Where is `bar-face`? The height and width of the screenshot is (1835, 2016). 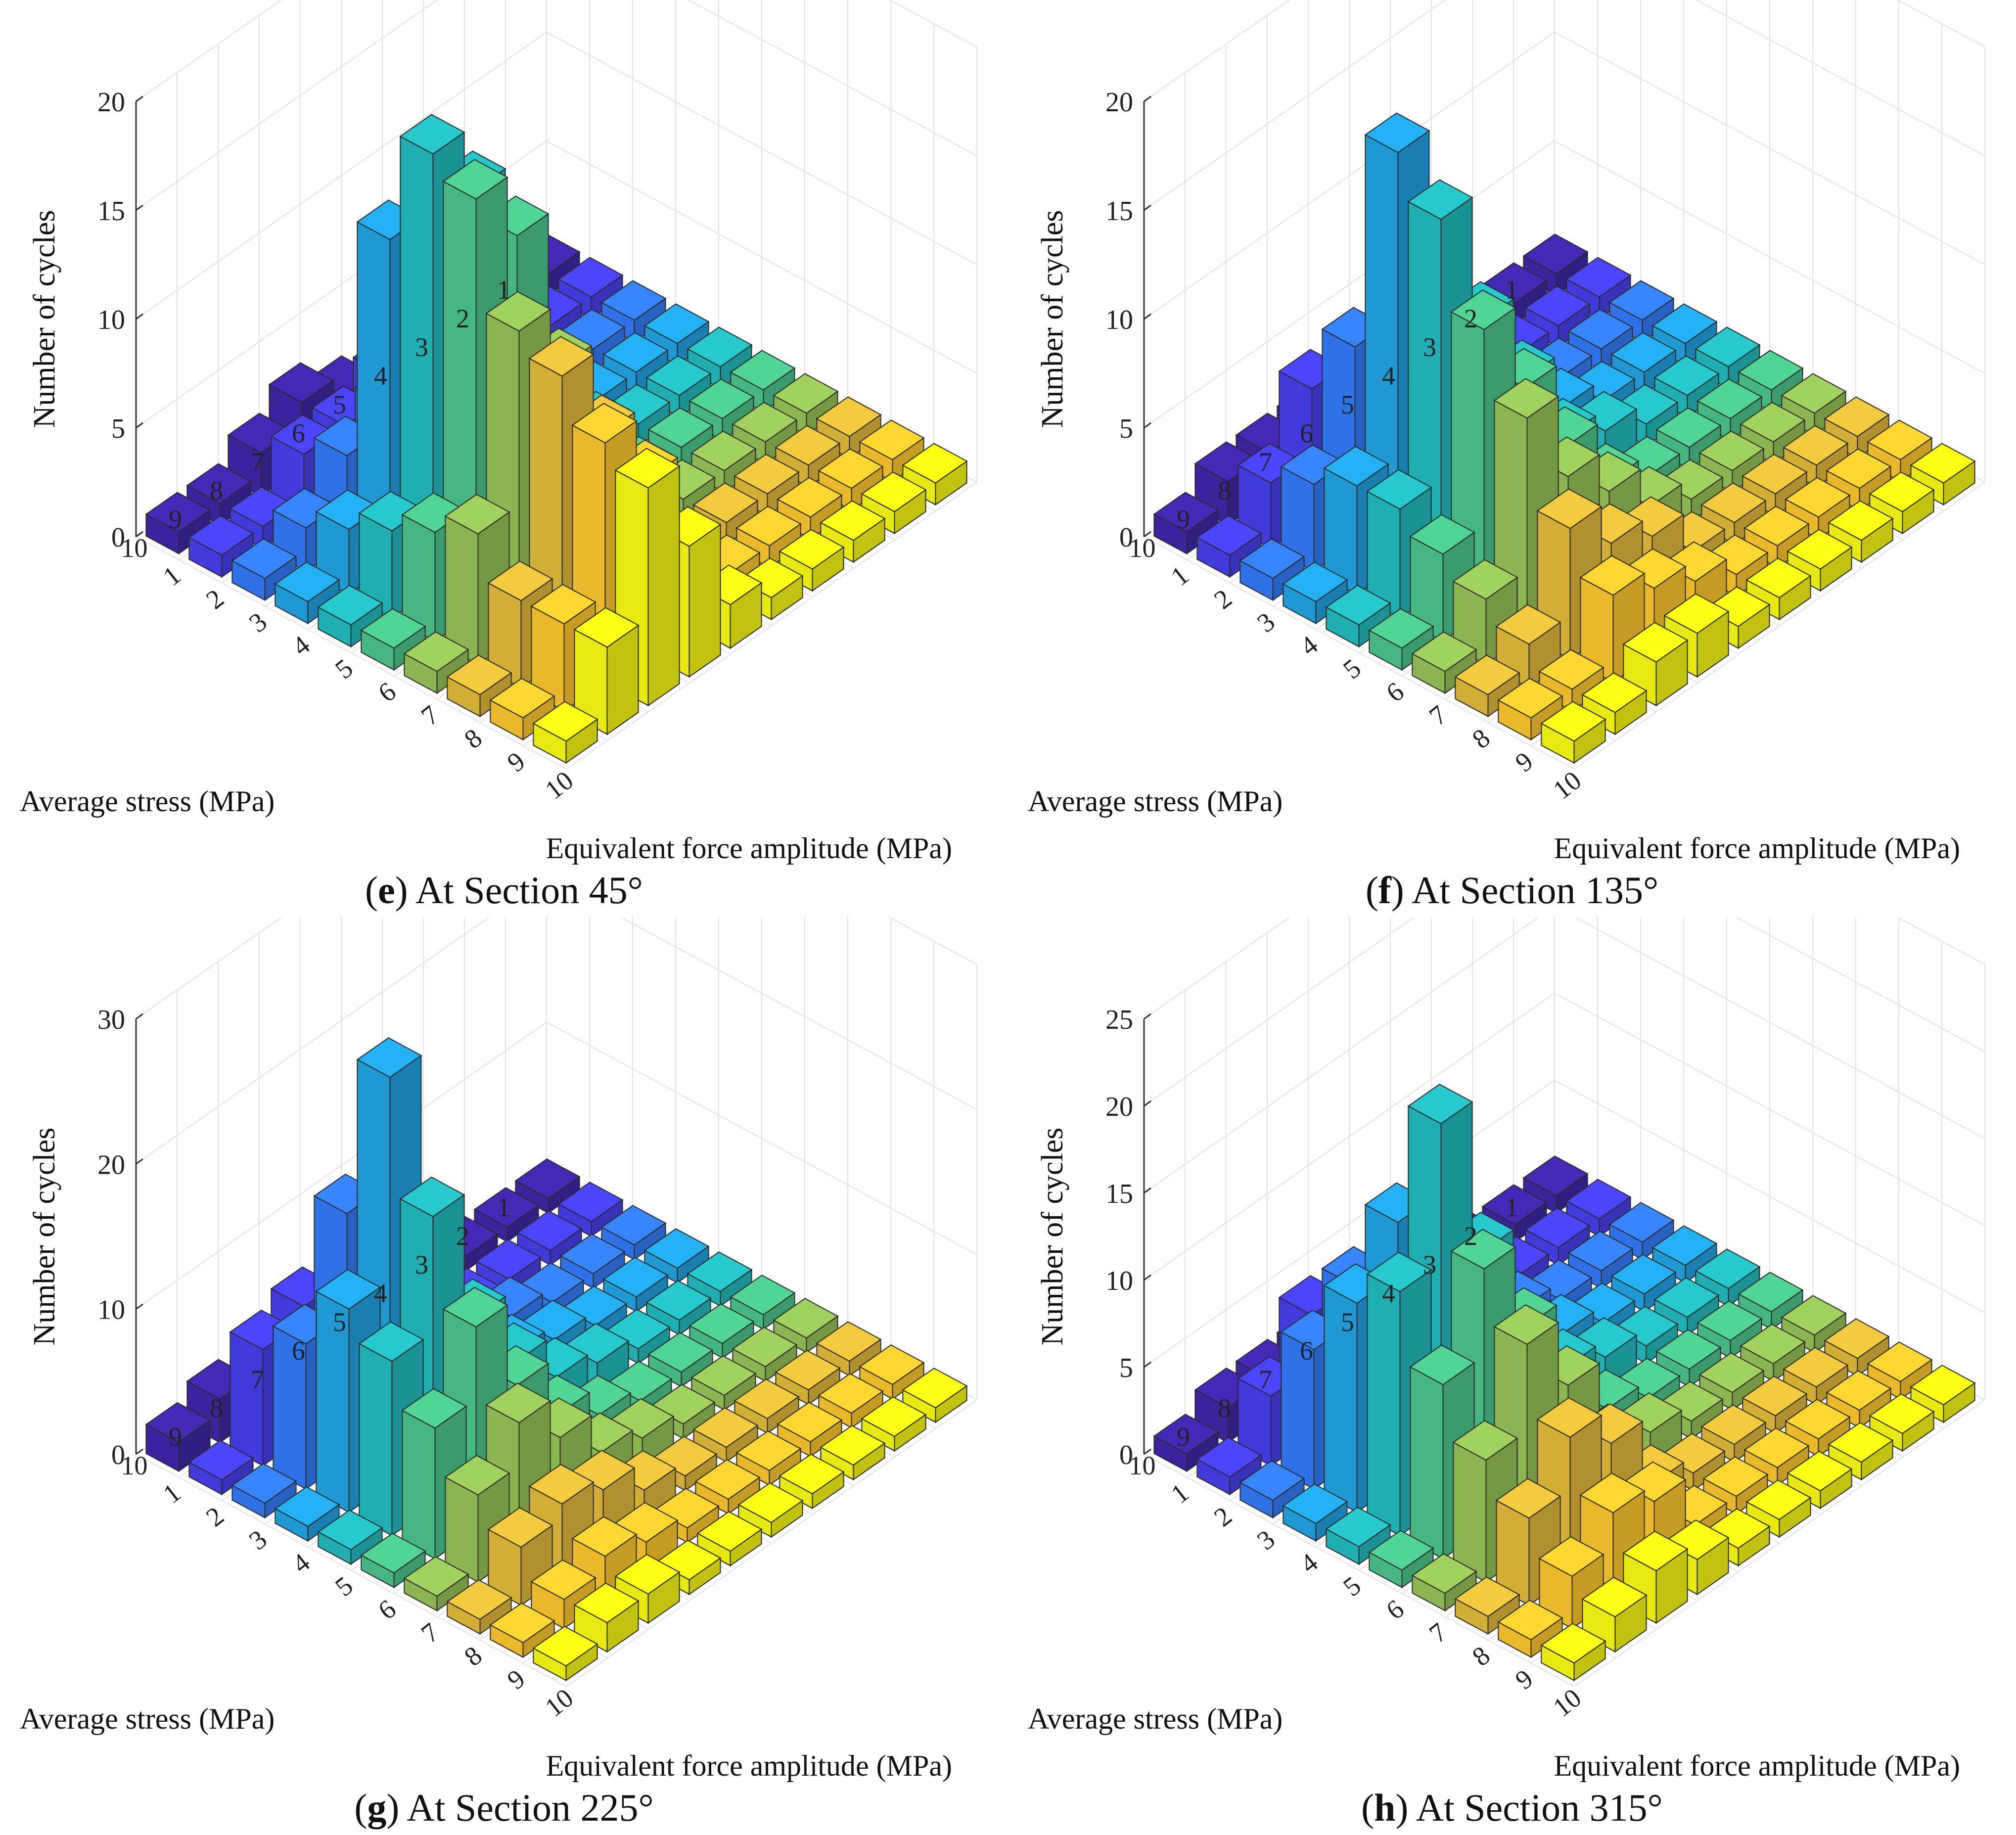 bar-face is located at coordinates (419, 1485).